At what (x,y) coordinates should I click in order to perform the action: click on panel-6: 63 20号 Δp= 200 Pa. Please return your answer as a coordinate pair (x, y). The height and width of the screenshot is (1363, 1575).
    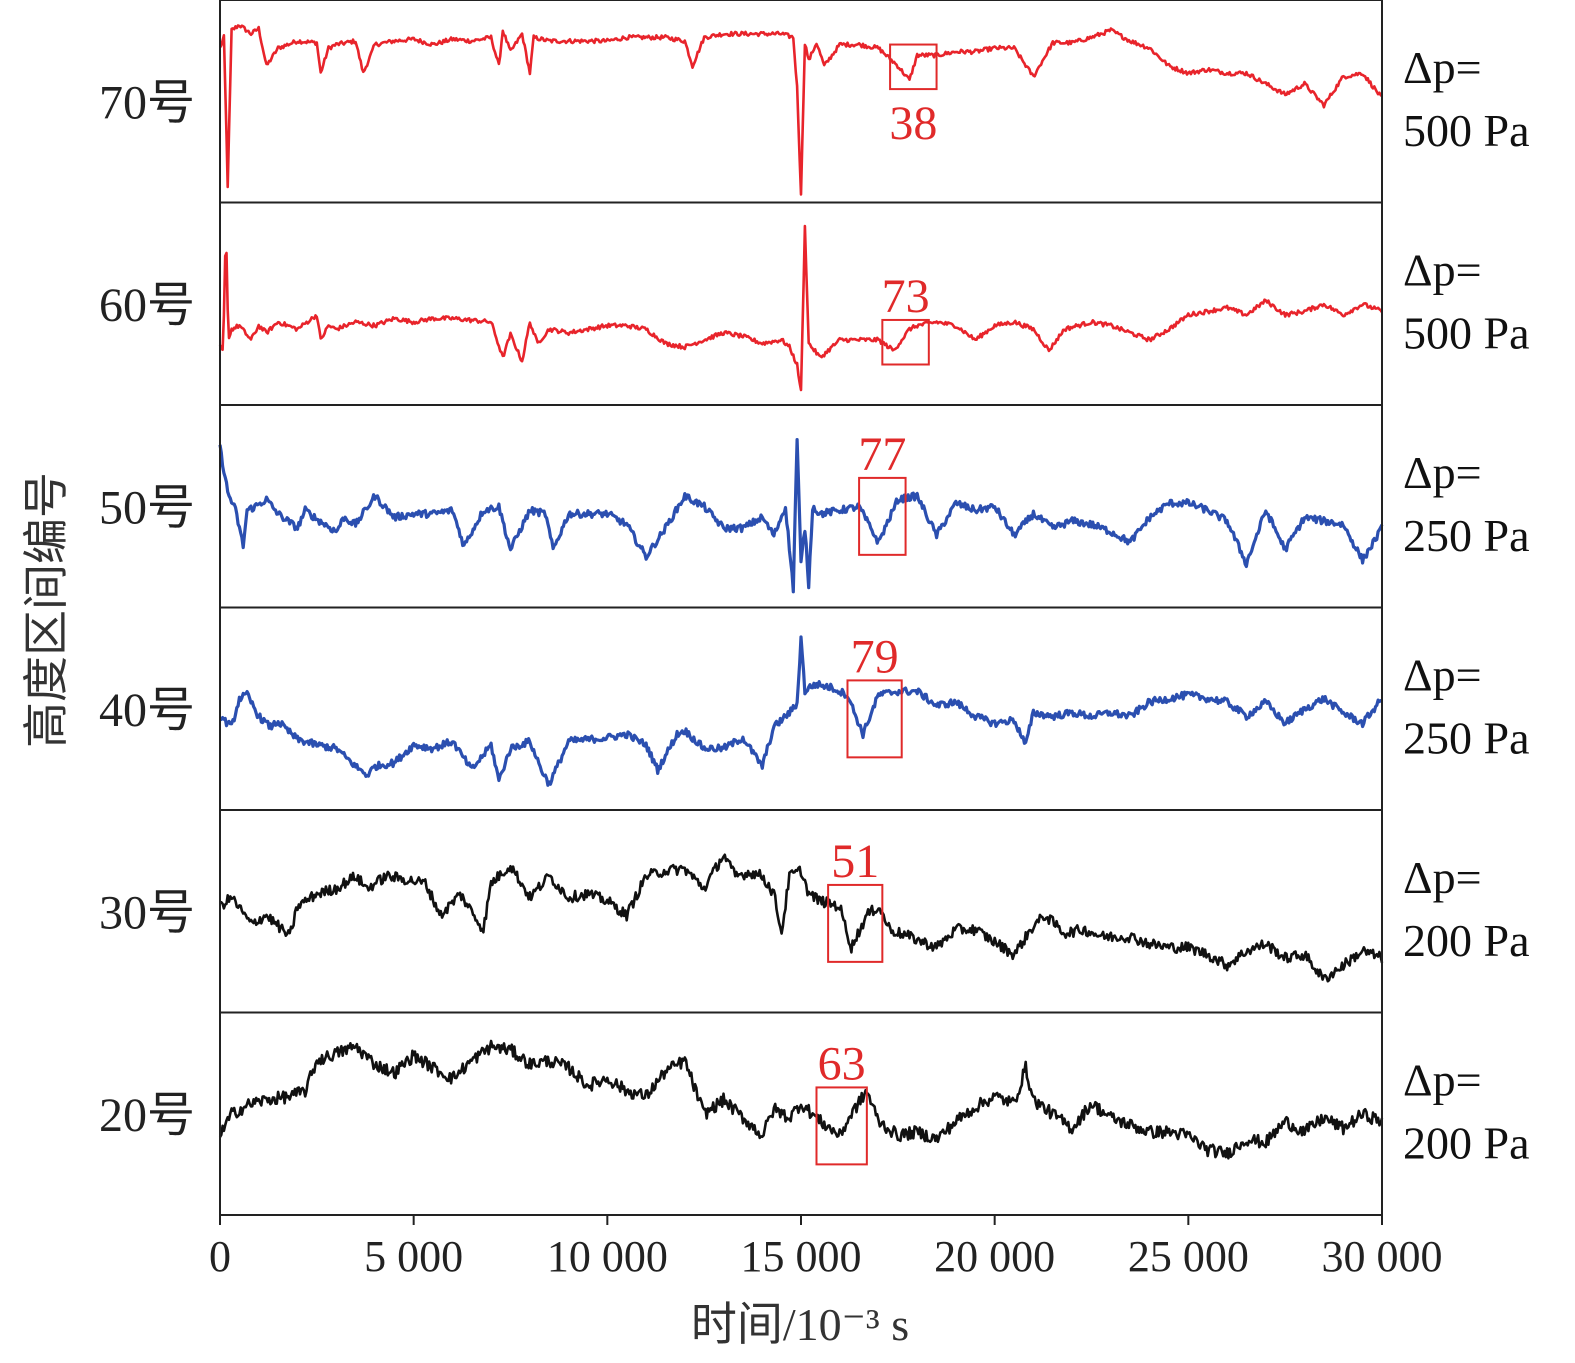
    Looking at the image, I should click on (814, 1113).